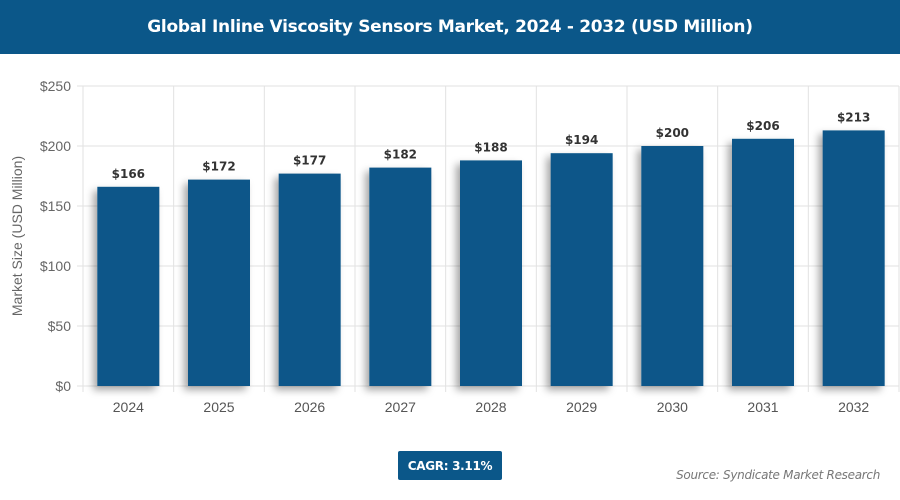  I want to click on data-label: $200, so click(672, 133).